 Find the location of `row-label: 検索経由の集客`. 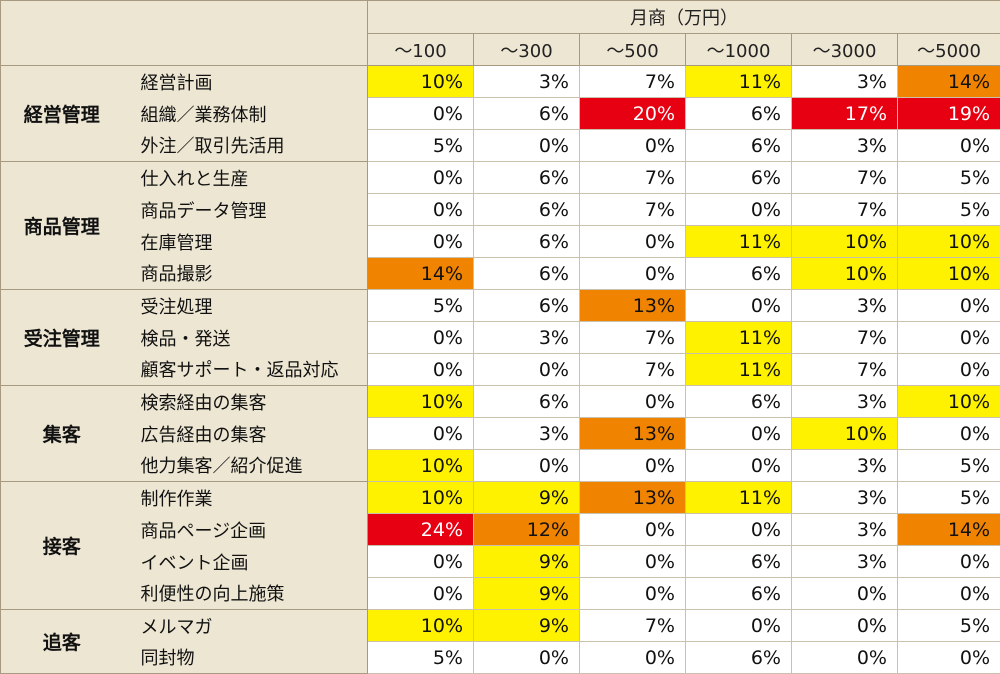

row-label: 検索経由の集客 is located at coordinates (245, 402).